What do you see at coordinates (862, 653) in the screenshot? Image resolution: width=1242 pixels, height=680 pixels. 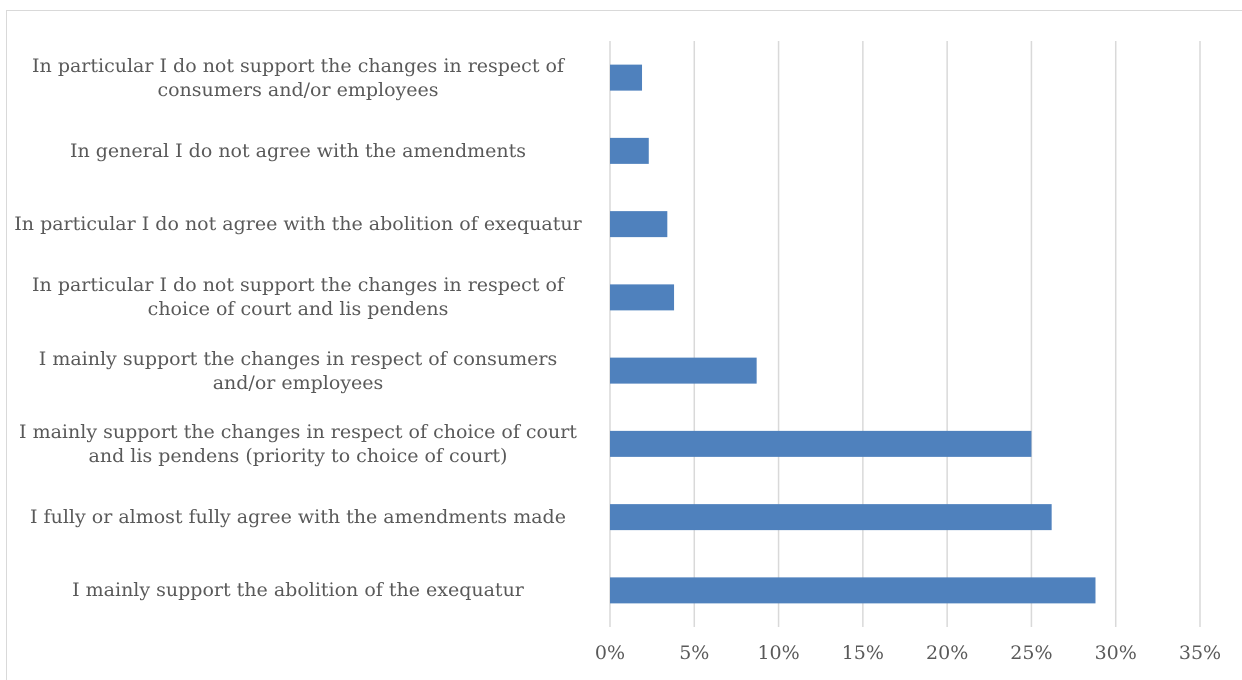 I see `x-tick-label: 15%` at bounding box center [862, 653].